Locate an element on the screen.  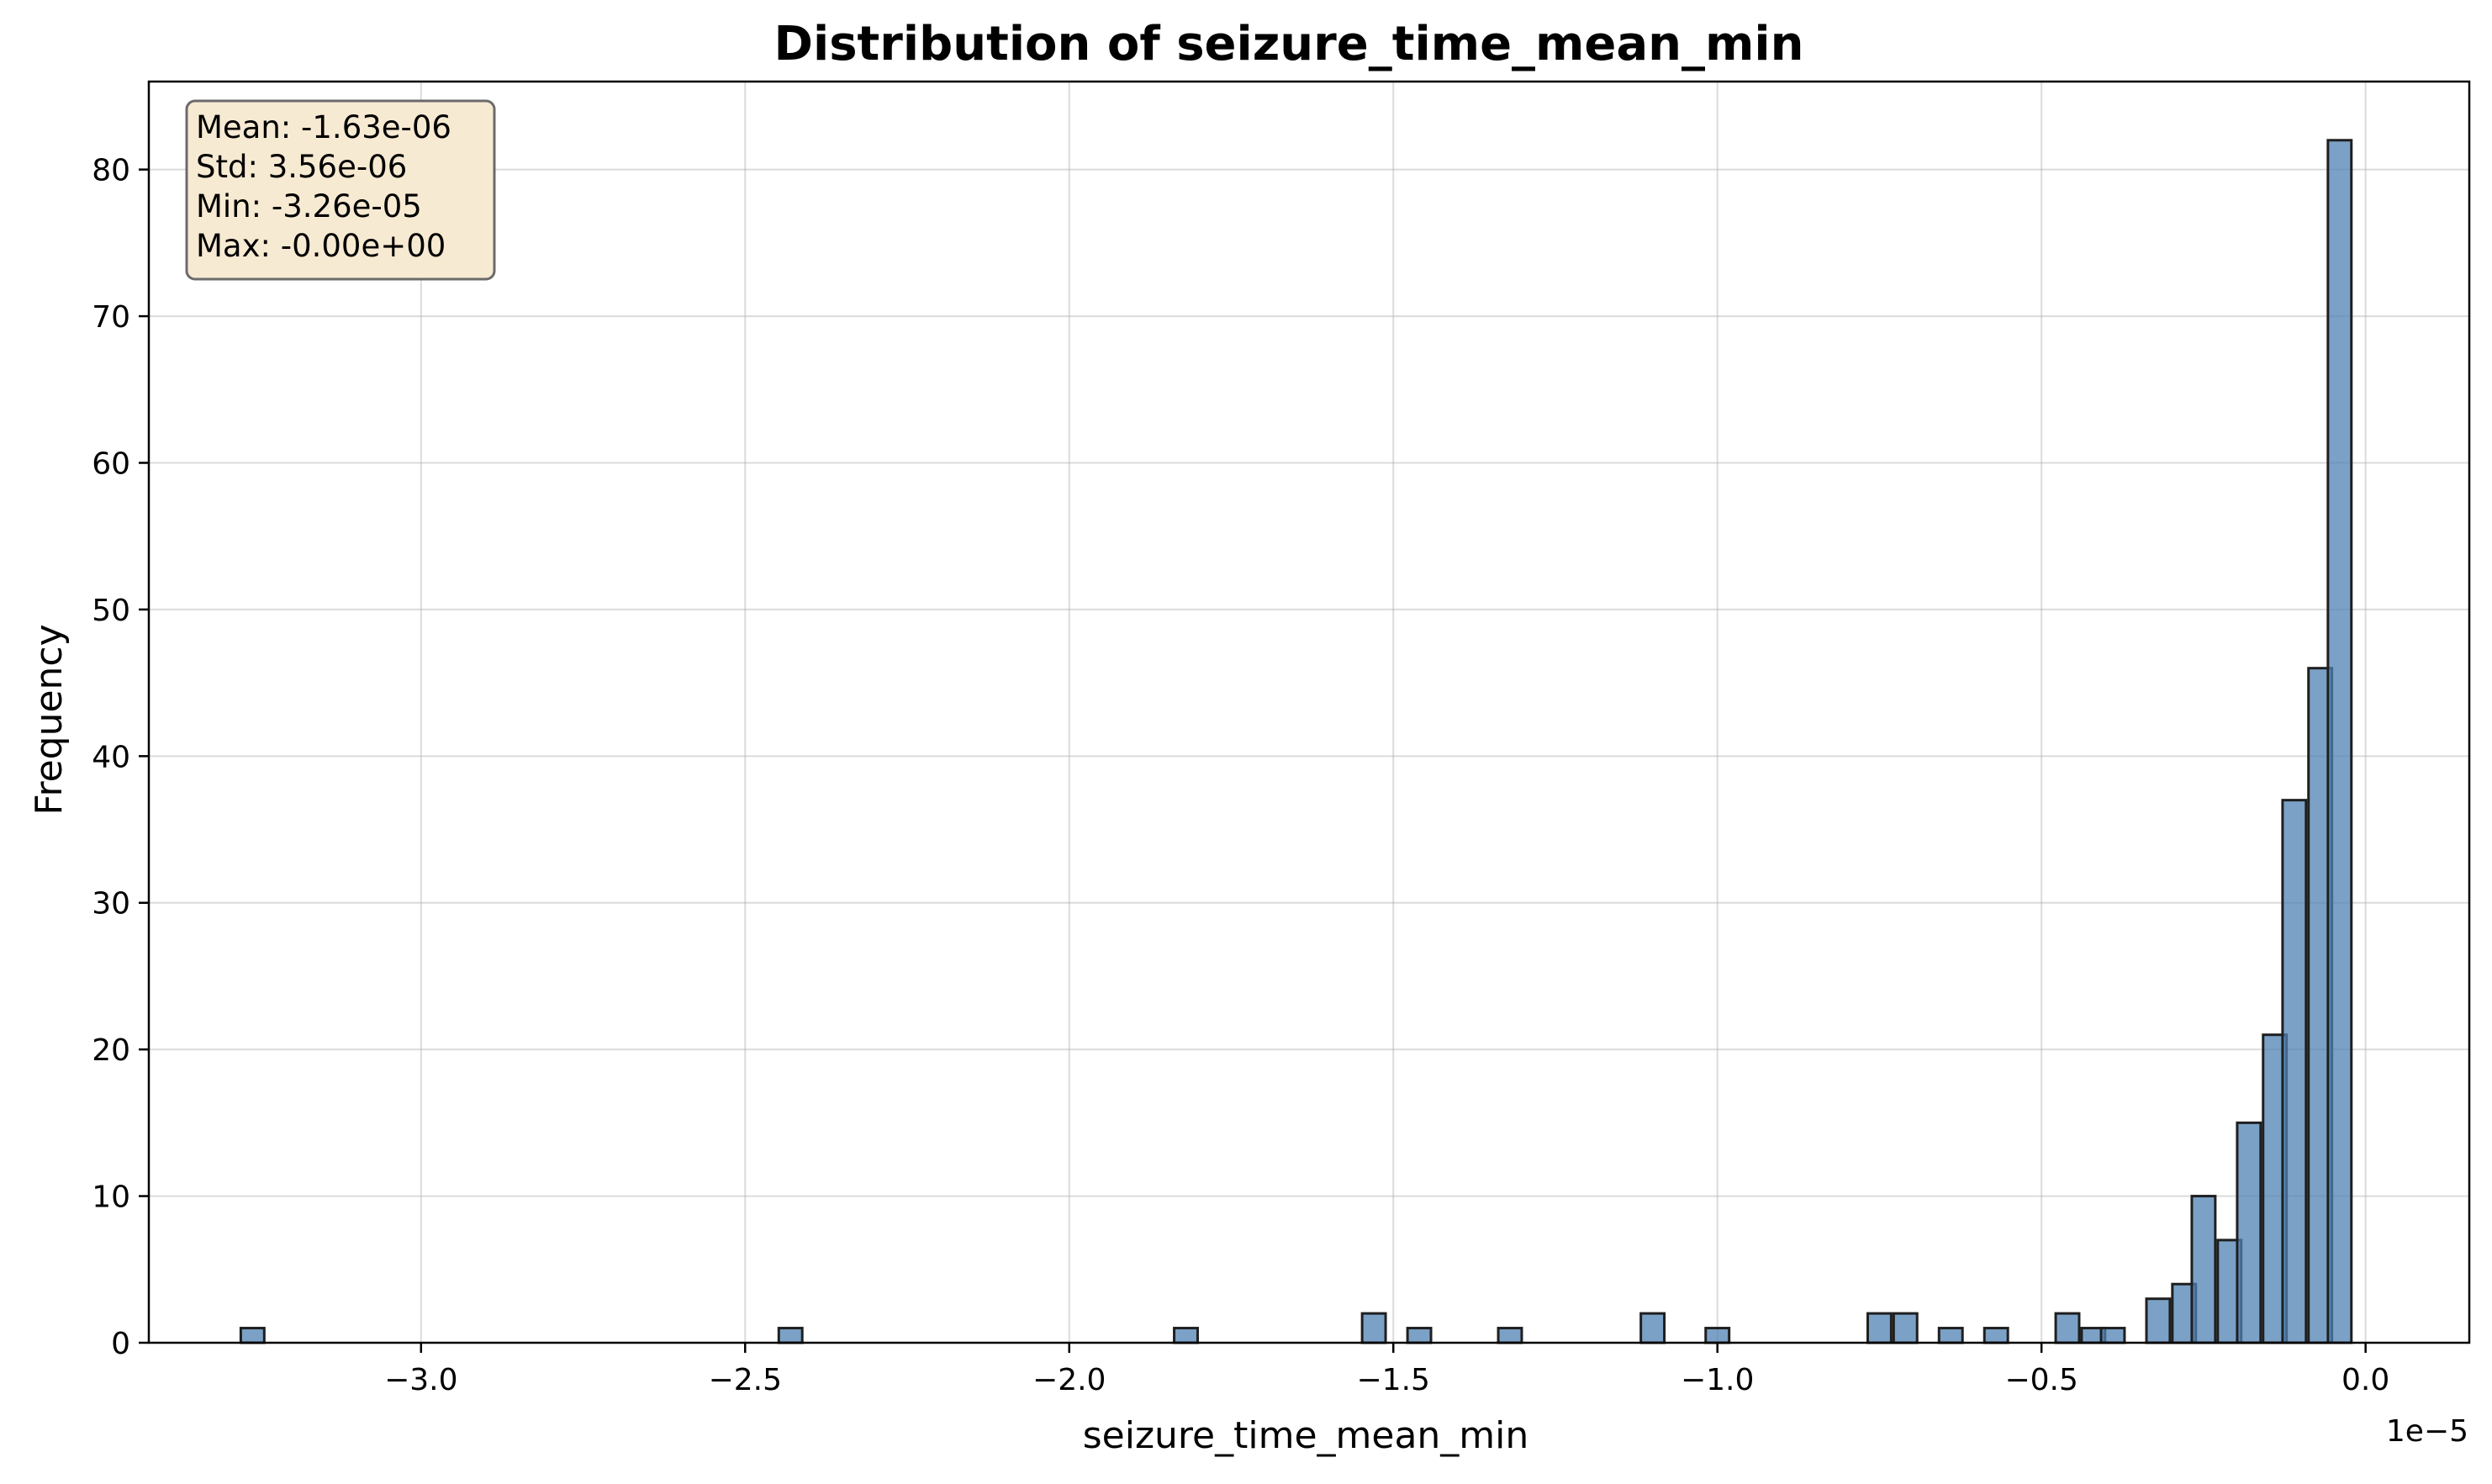
stats-box-background is located at coordinates (340, 190).